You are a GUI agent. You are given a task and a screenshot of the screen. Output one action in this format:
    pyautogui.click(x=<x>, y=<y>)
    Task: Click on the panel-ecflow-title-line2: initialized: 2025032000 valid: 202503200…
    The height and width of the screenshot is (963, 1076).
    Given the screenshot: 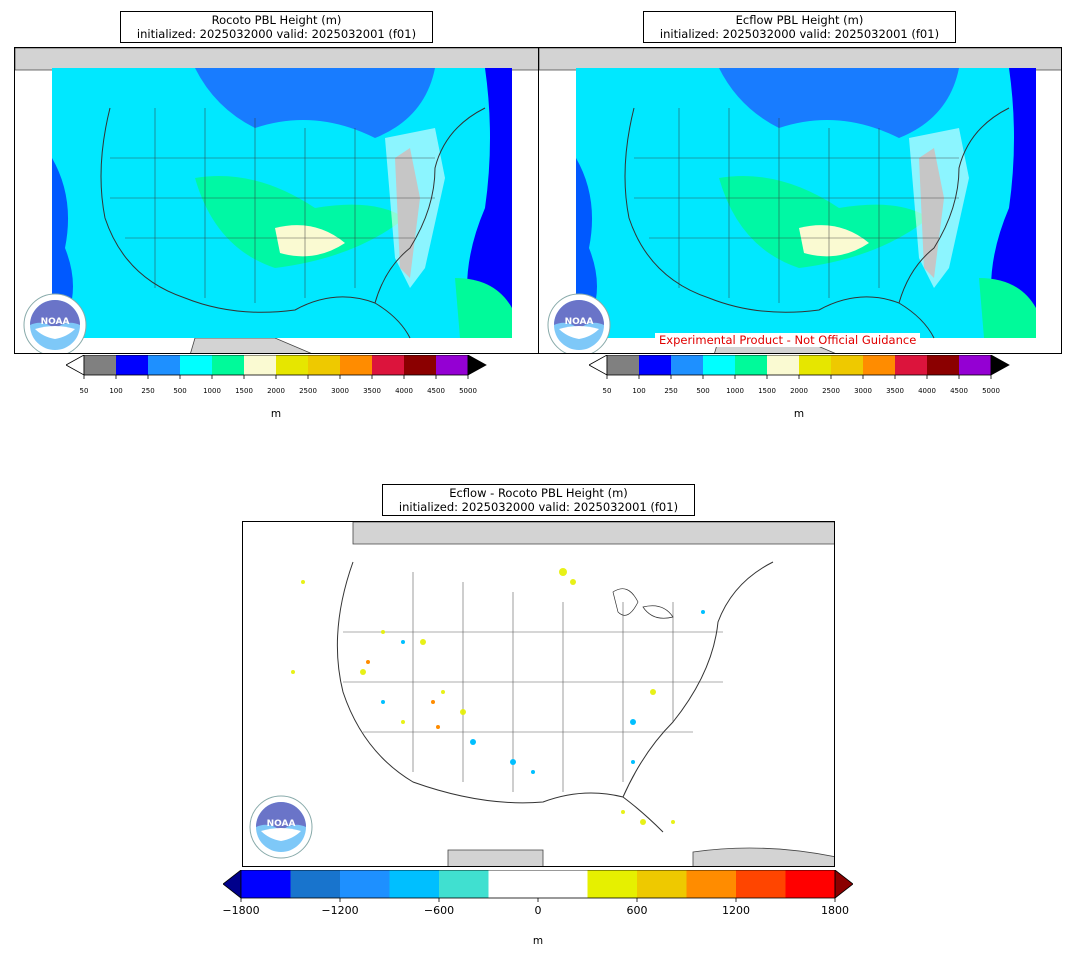 What is the action you would take?
    pyautogui.click(x=799, y=34)
    